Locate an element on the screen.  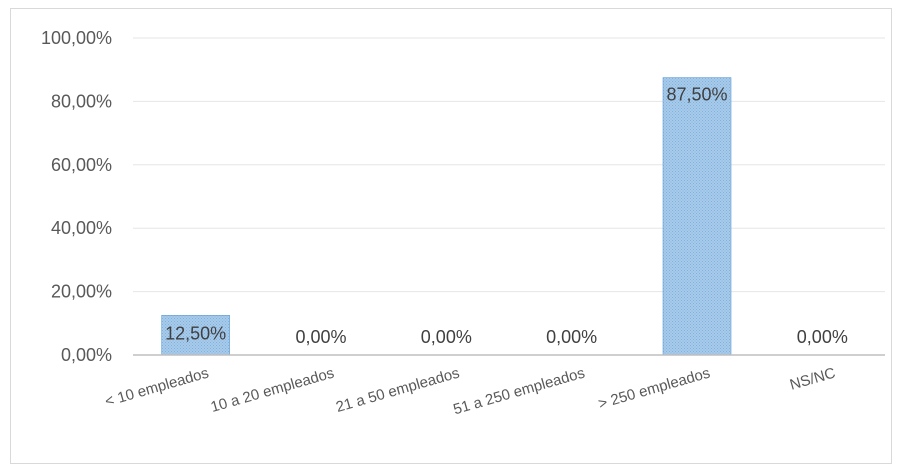
y-tick-label: 20,00% is located at coordinates (81, 292).